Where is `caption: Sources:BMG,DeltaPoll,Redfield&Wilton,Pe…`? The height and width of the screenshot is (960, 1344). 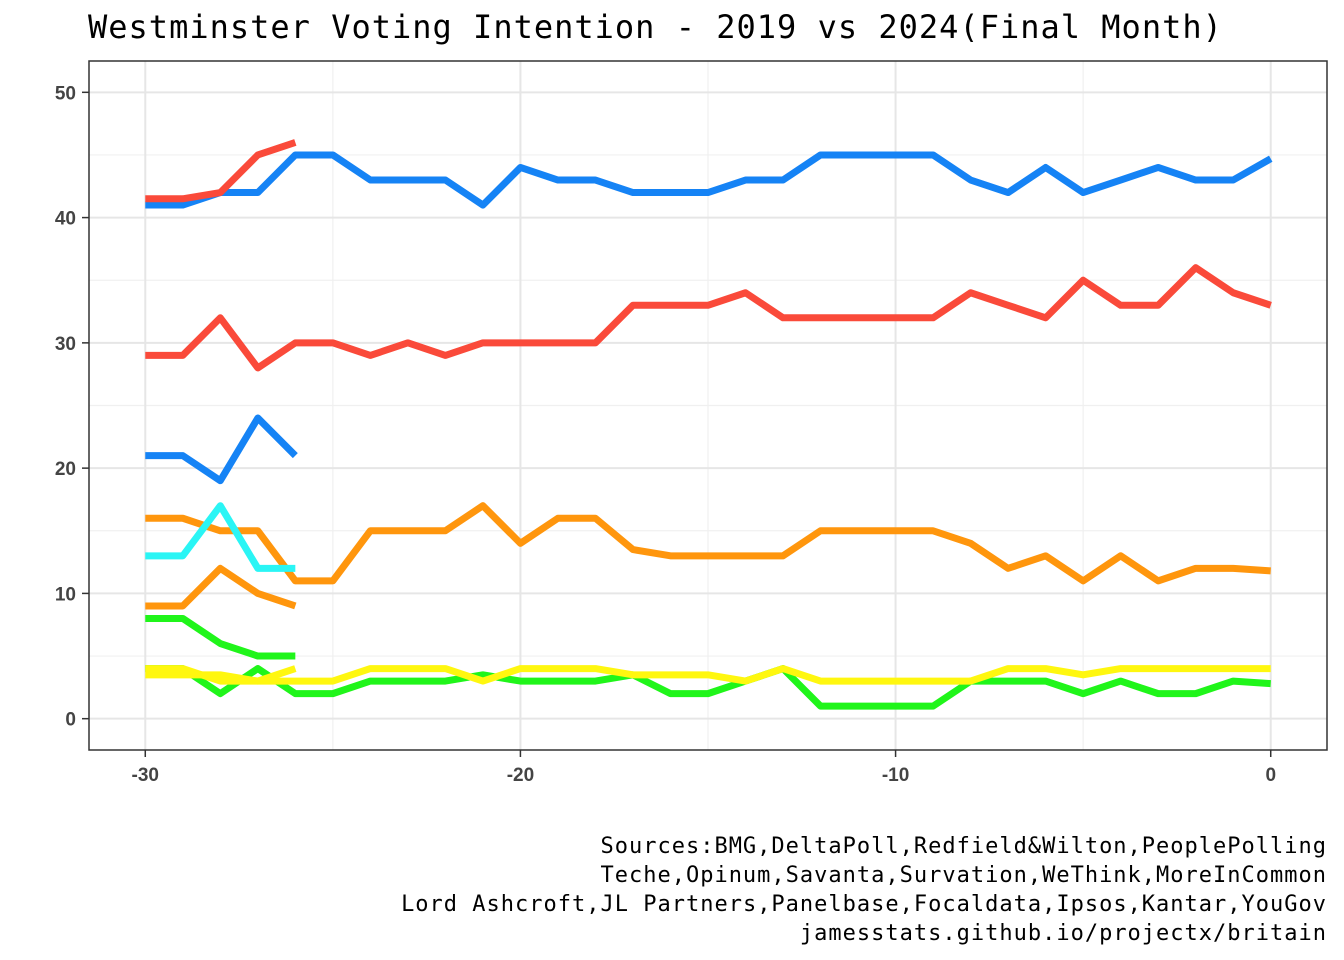 caption: Sources:BMG,DeltaPoll,Redfield&Wilton,Pe… is located at coordinates (864, 890).